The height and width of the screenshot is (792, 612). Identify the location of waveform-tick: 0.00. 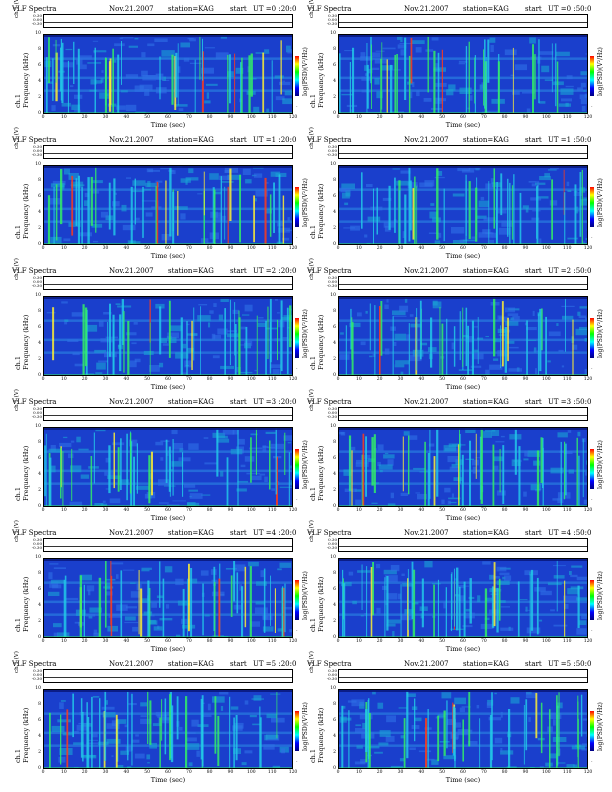
(37, 412).